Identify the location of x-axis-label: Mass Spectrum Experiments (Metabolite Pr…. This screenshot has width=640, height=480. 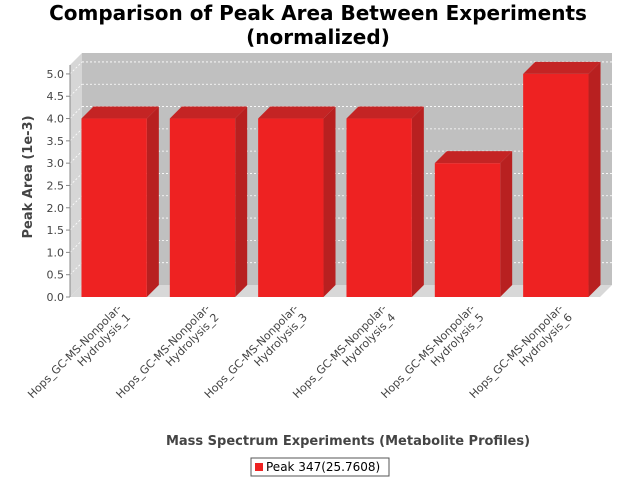
(348, 441).